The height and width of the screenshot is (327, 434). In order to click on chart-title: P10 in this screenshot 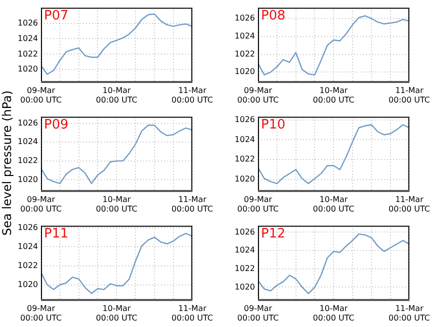, I will do `click(273, 125)`.